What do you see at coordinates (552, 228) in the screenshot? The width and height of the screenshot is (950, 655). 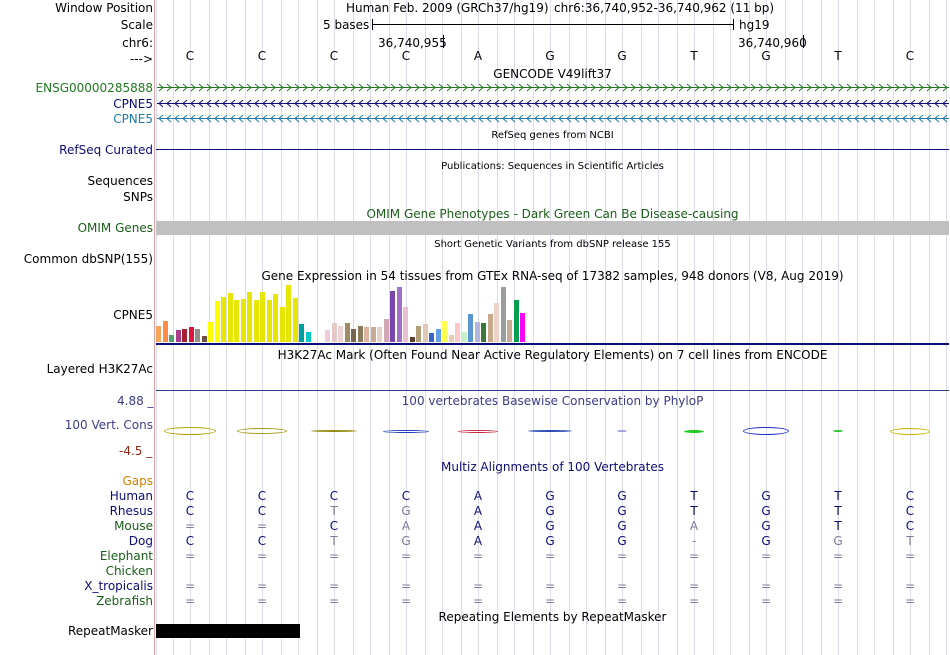 I see `omim-gene-bar` at bounding box center [552, 228].